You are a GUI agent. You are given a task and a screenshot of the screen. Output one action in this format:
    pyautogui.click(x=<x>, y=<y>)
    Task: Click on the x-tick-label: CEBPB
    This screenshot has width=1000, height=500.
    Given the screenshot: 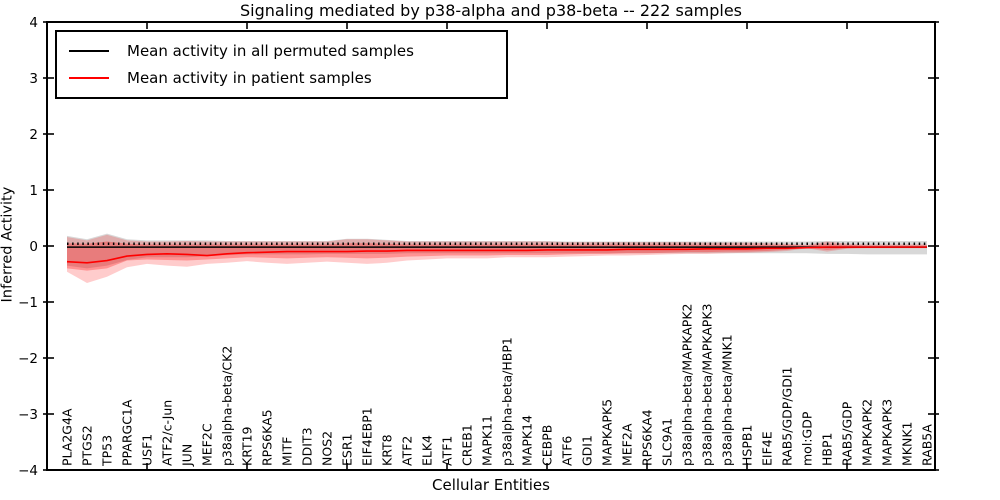 What is the action you would take?
    pyautogui.click(x=547, y=445)
    